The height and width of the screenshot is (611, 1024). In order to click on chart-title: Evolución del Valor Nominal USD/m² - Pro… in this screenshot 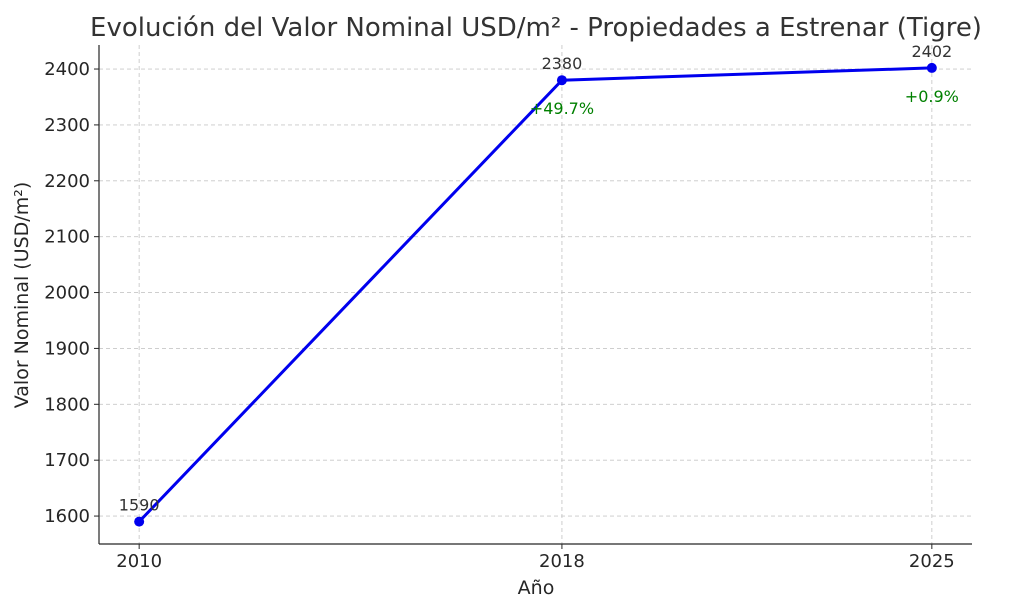, I will do `click(536, 28)`.